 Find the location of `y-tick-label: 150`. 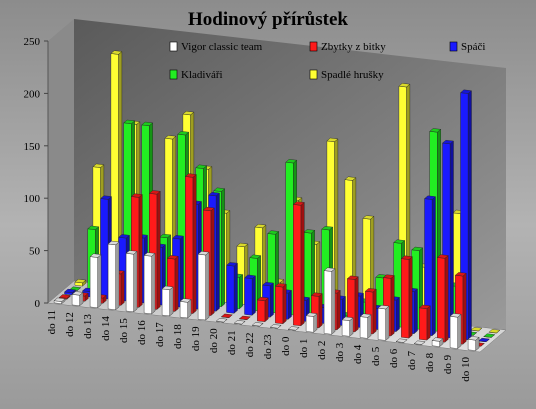

y-tick-label: 150 is located at coordinates (32, 147).